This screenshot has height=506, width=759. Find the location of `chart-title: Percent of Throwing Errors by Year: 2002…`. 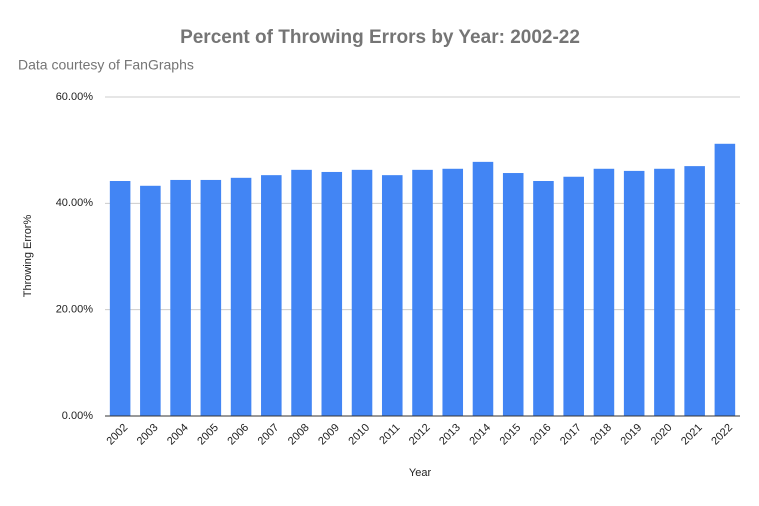

chart-title: Percent of Throwing Errors by Year: 2002… is located at coordinates (380, 37).